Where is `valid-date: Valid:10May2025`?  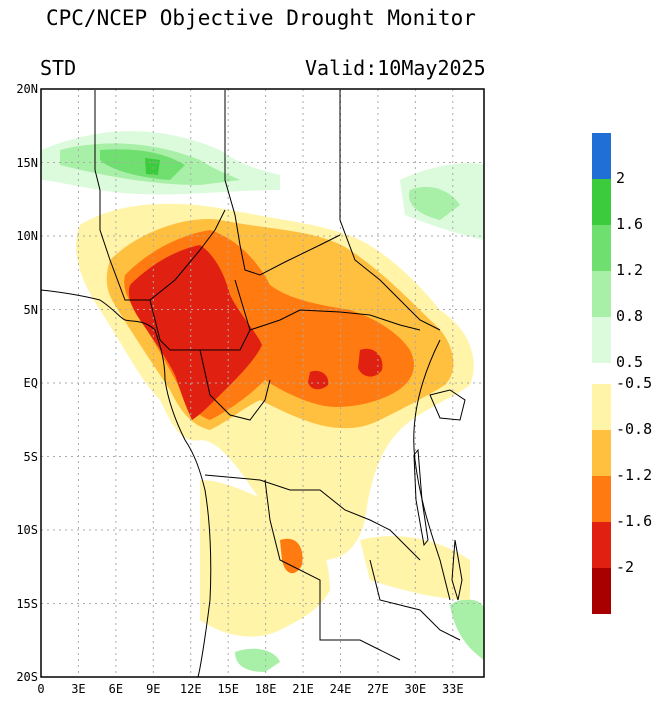 valid-date: Valid:10May2025 is located at coordinates (395, 68).